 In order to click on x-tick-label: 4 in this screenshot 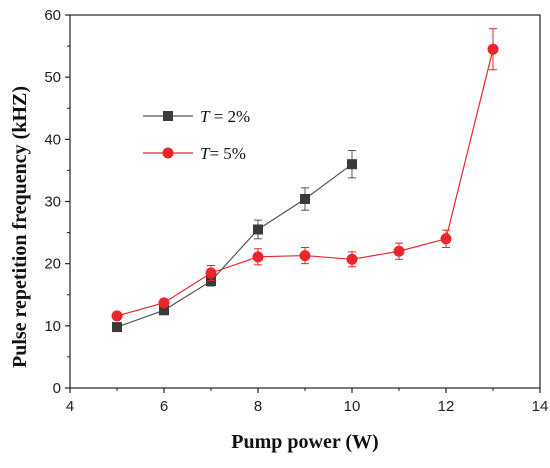, I will do `click(70, 406)`.